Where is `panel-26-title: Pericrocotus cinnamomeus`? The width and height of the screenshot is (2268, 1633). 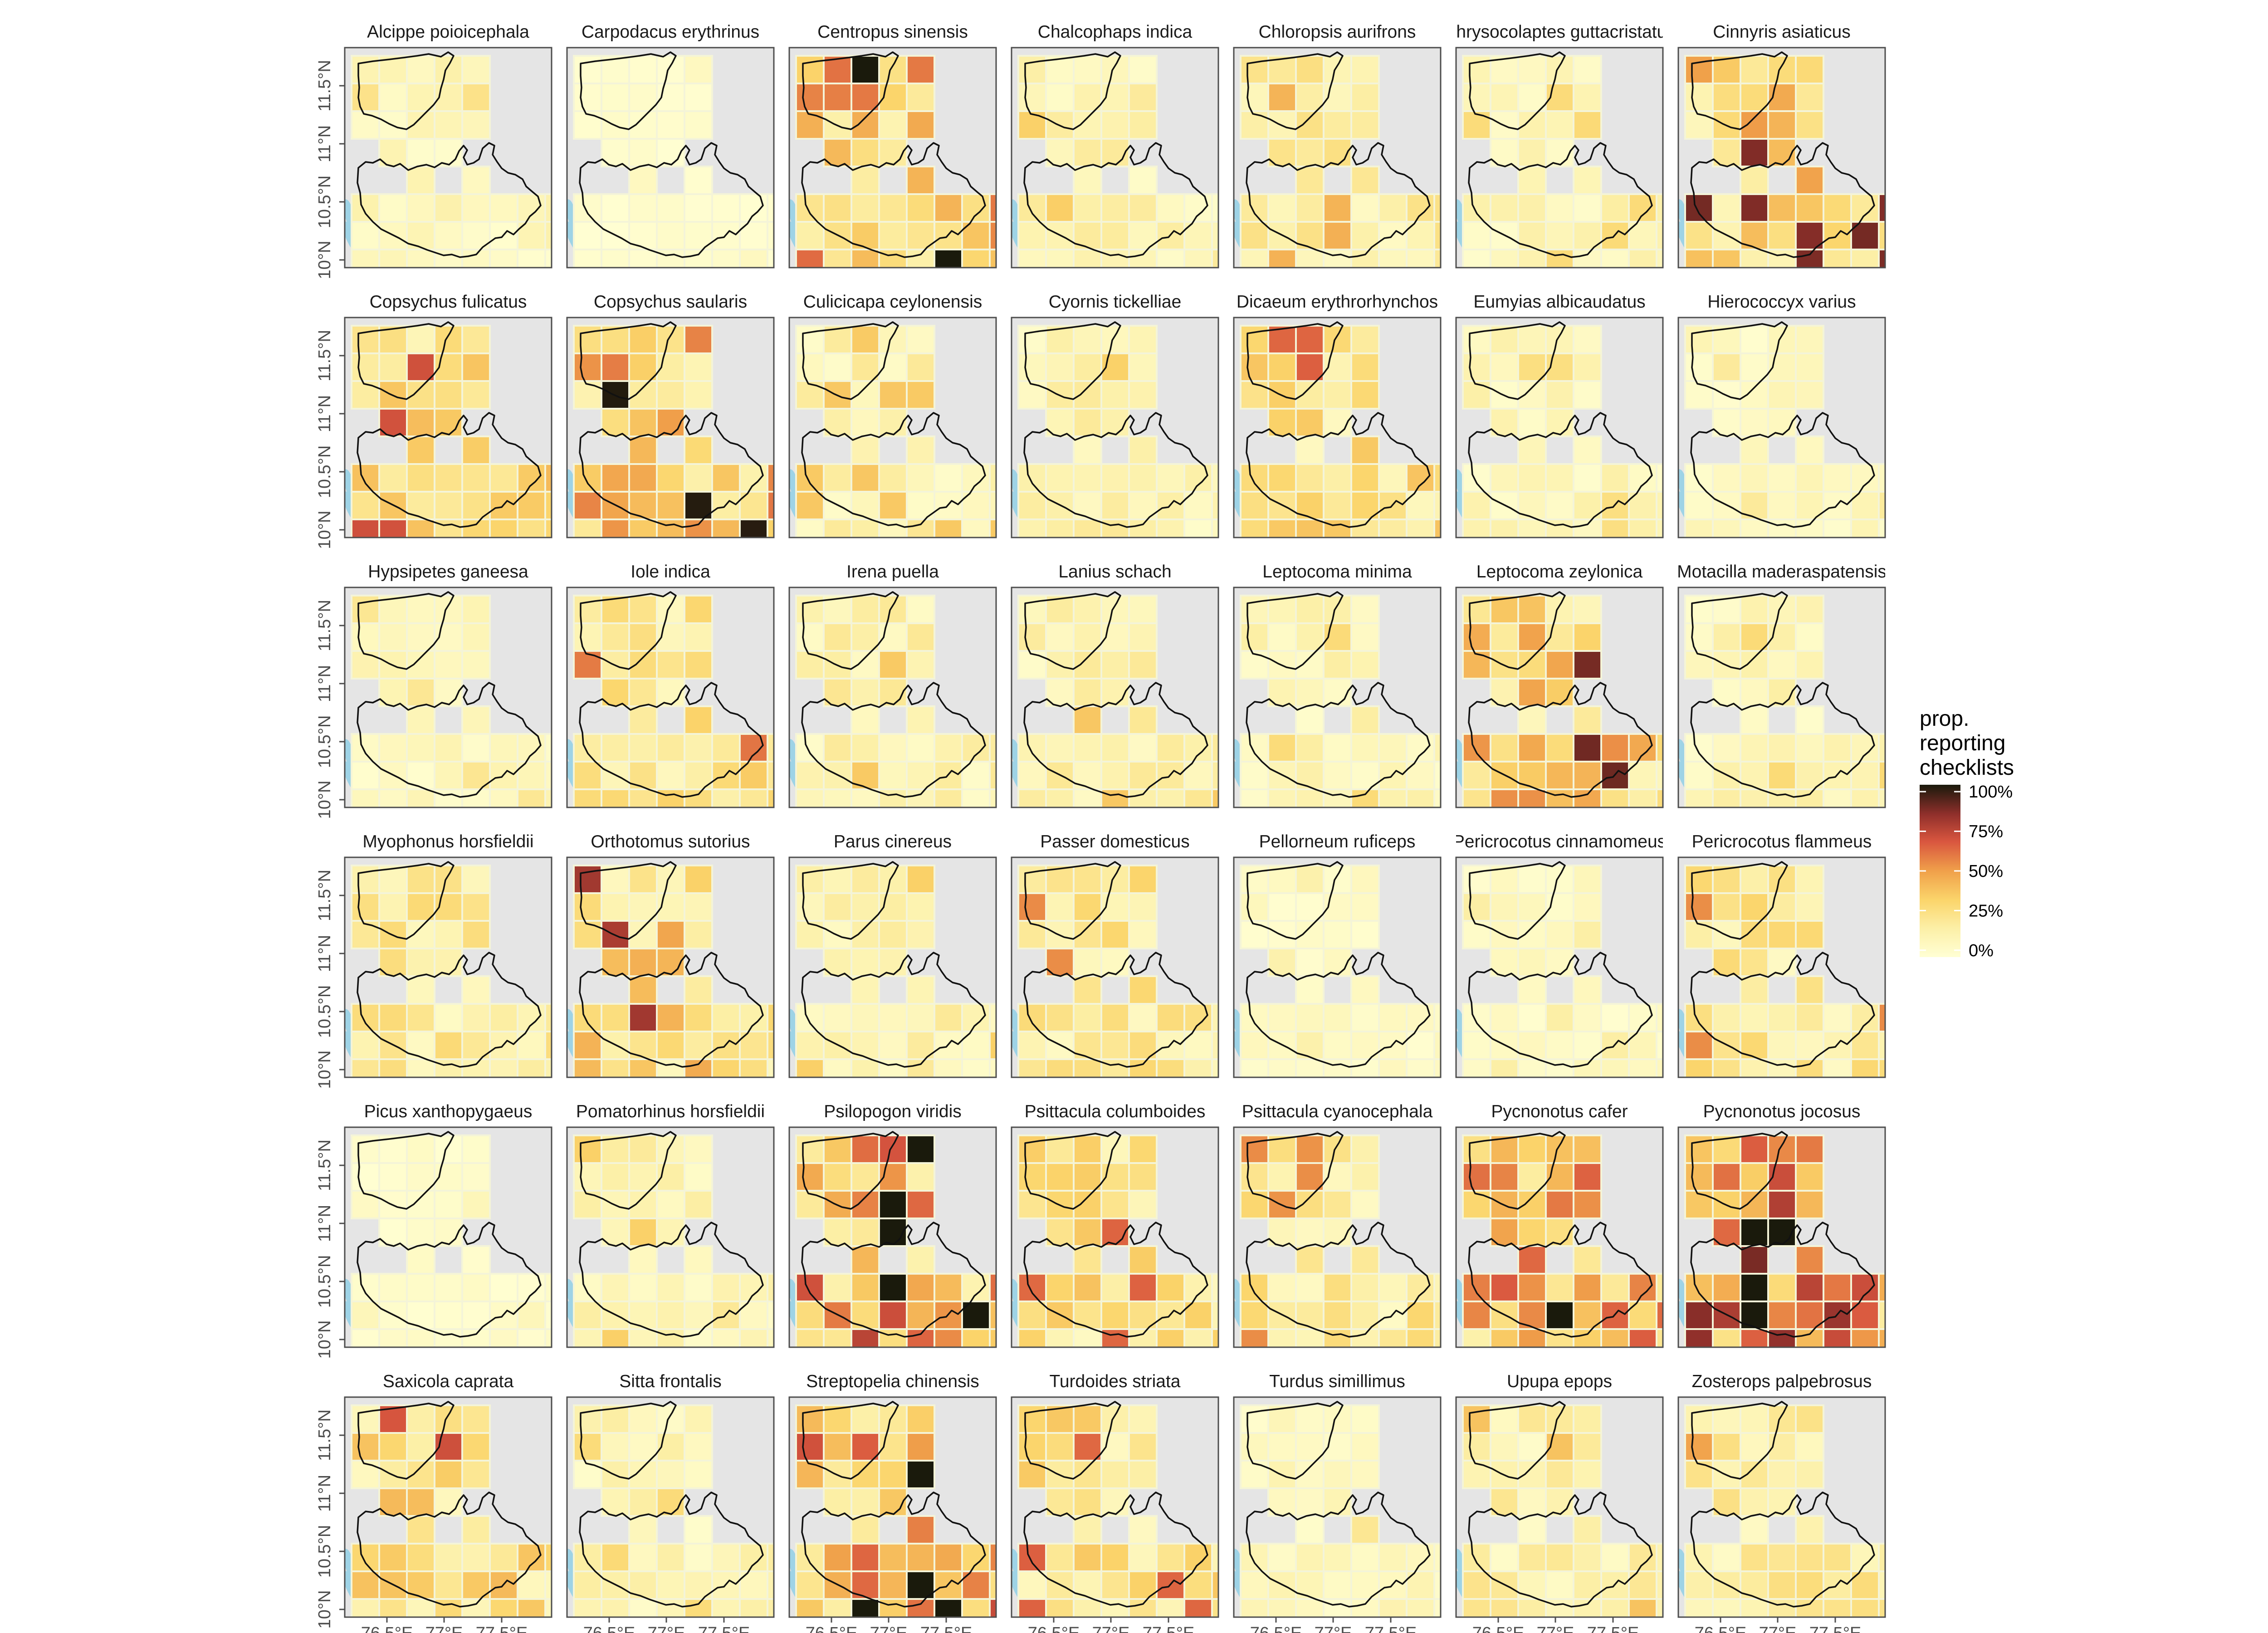 panel-26-title: Pericrocotus cinnamomeus is located at coordinates (1560, 841).